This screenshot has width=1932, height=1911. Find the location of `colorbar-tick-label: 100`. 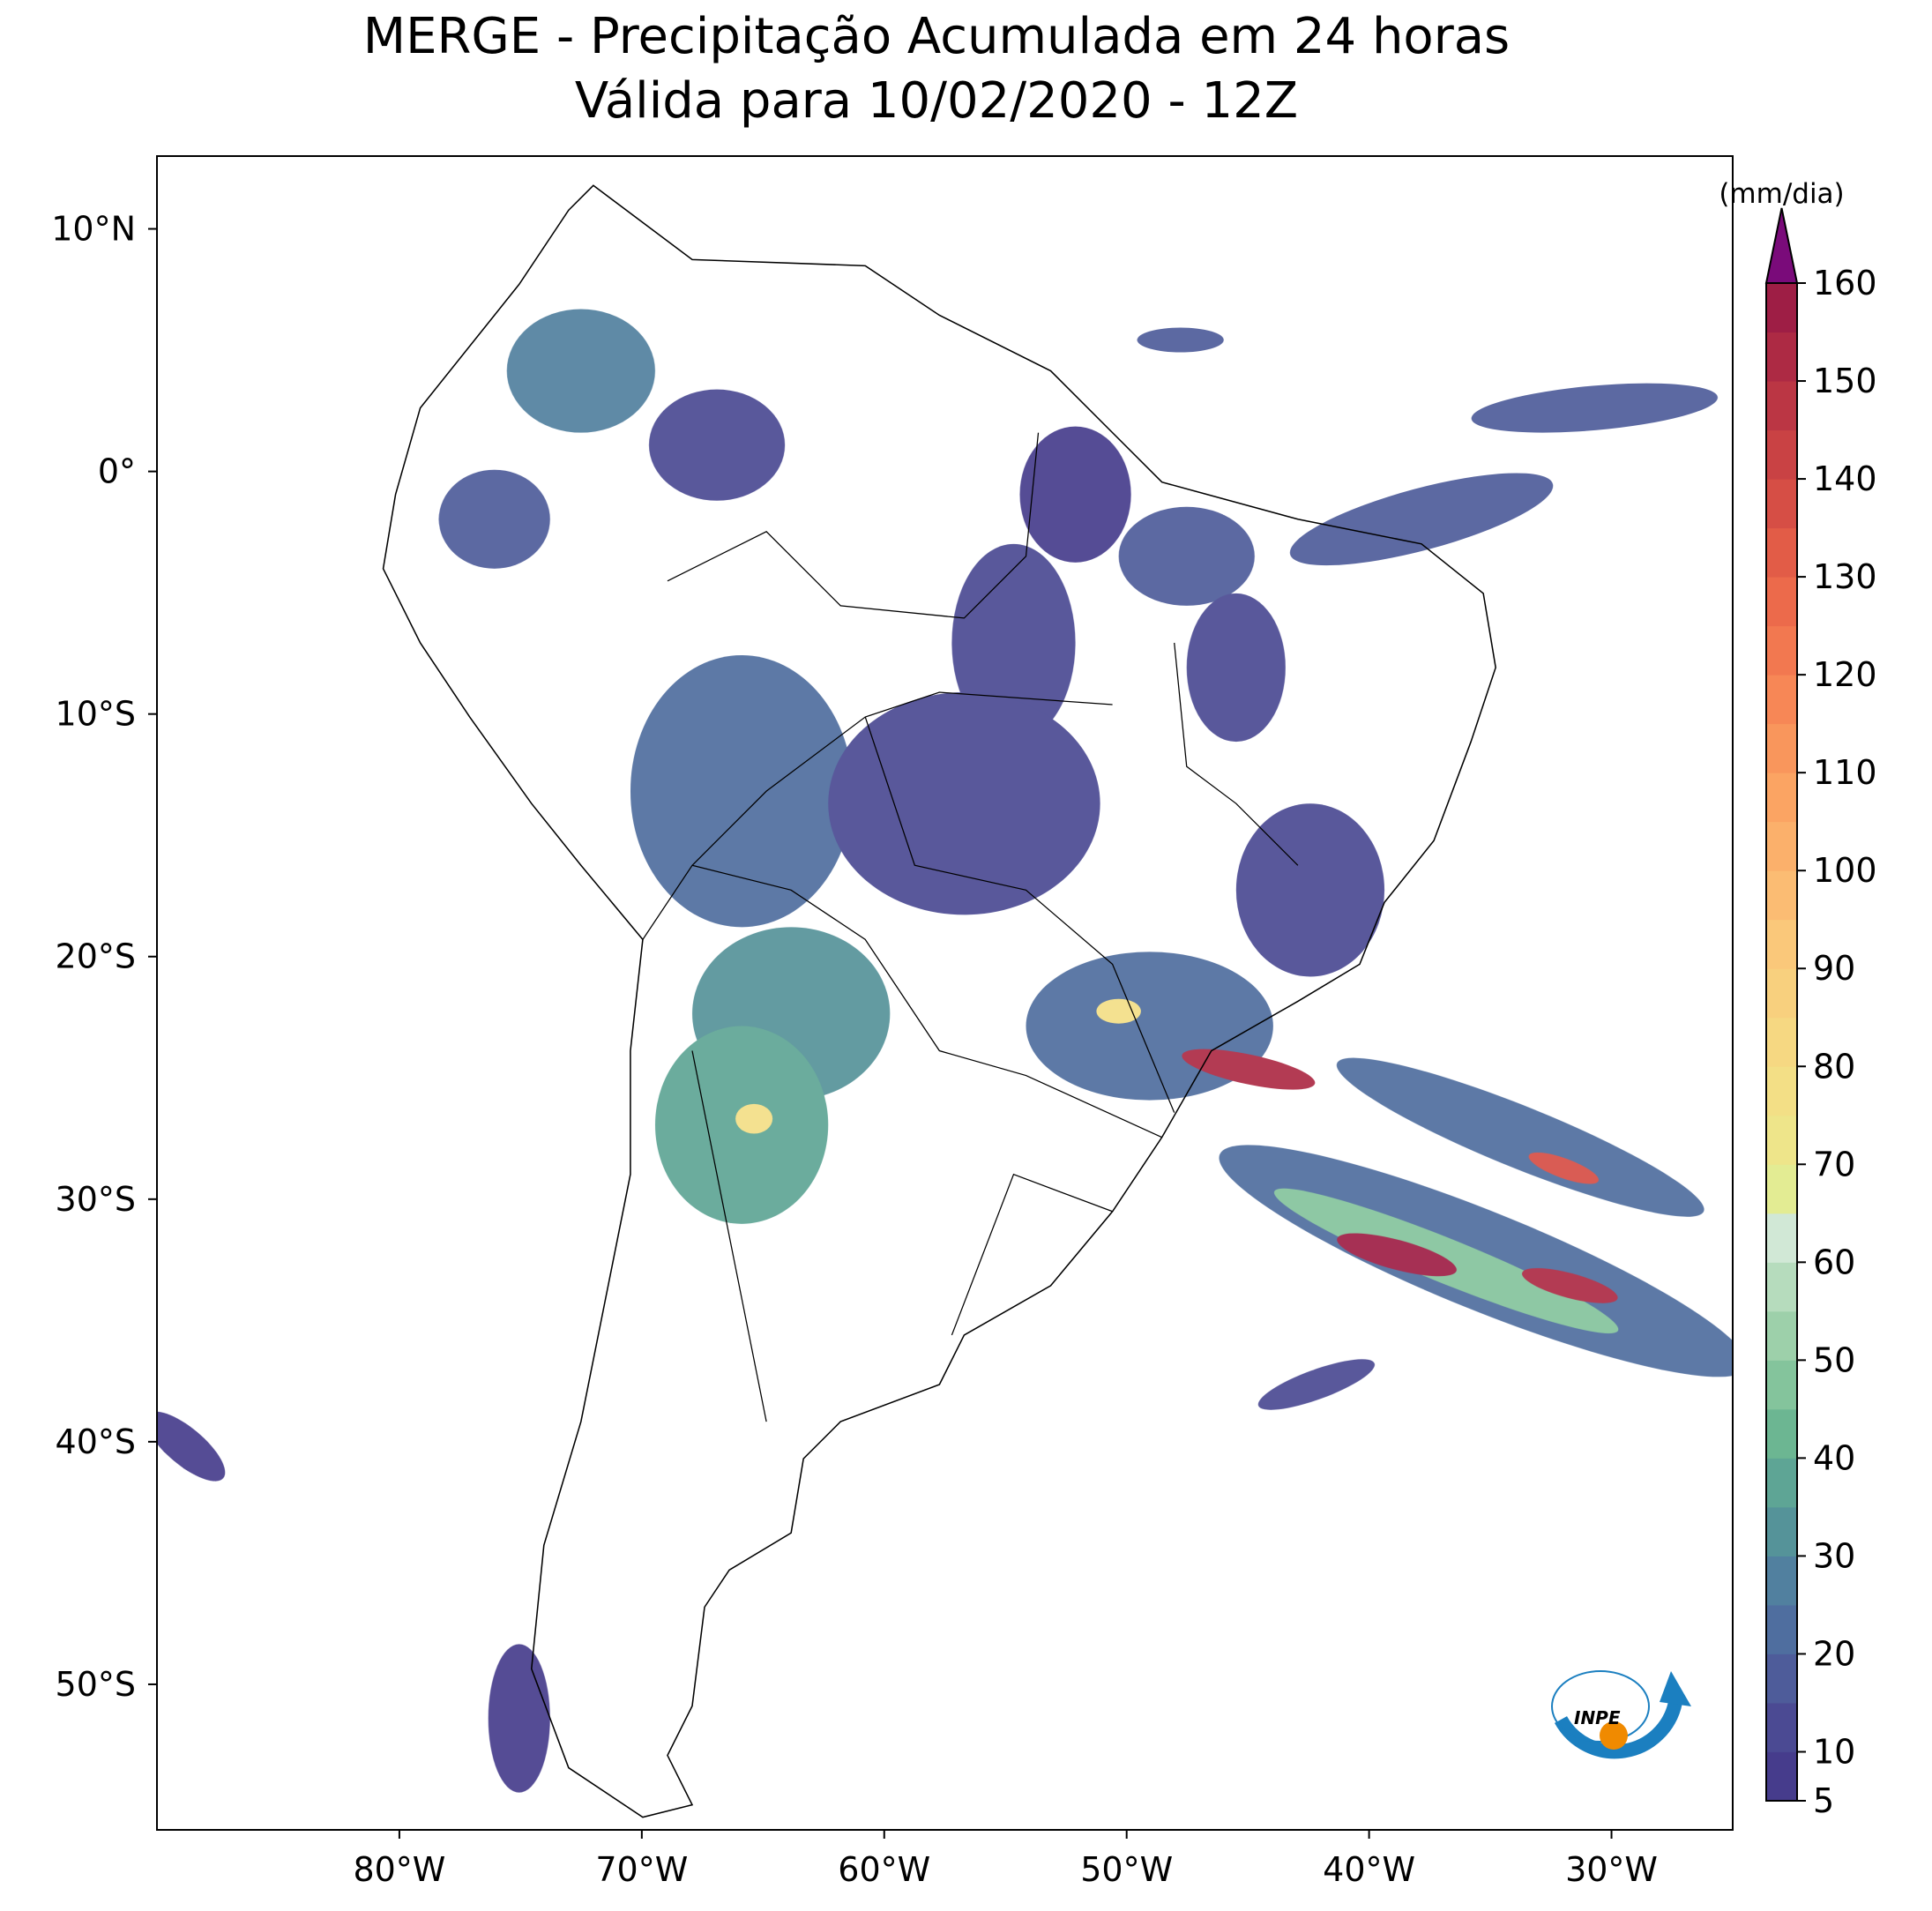

colorbar-tick-label: 100 is located at coordinates (1845, 871).